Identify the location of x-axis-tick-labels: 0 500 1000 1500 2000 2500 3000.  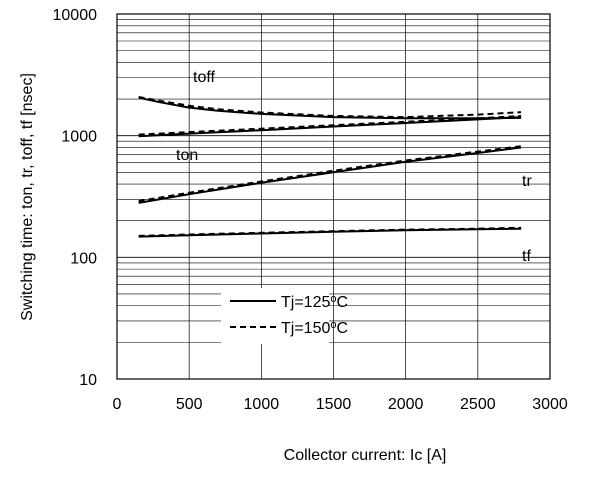
(340, 404).